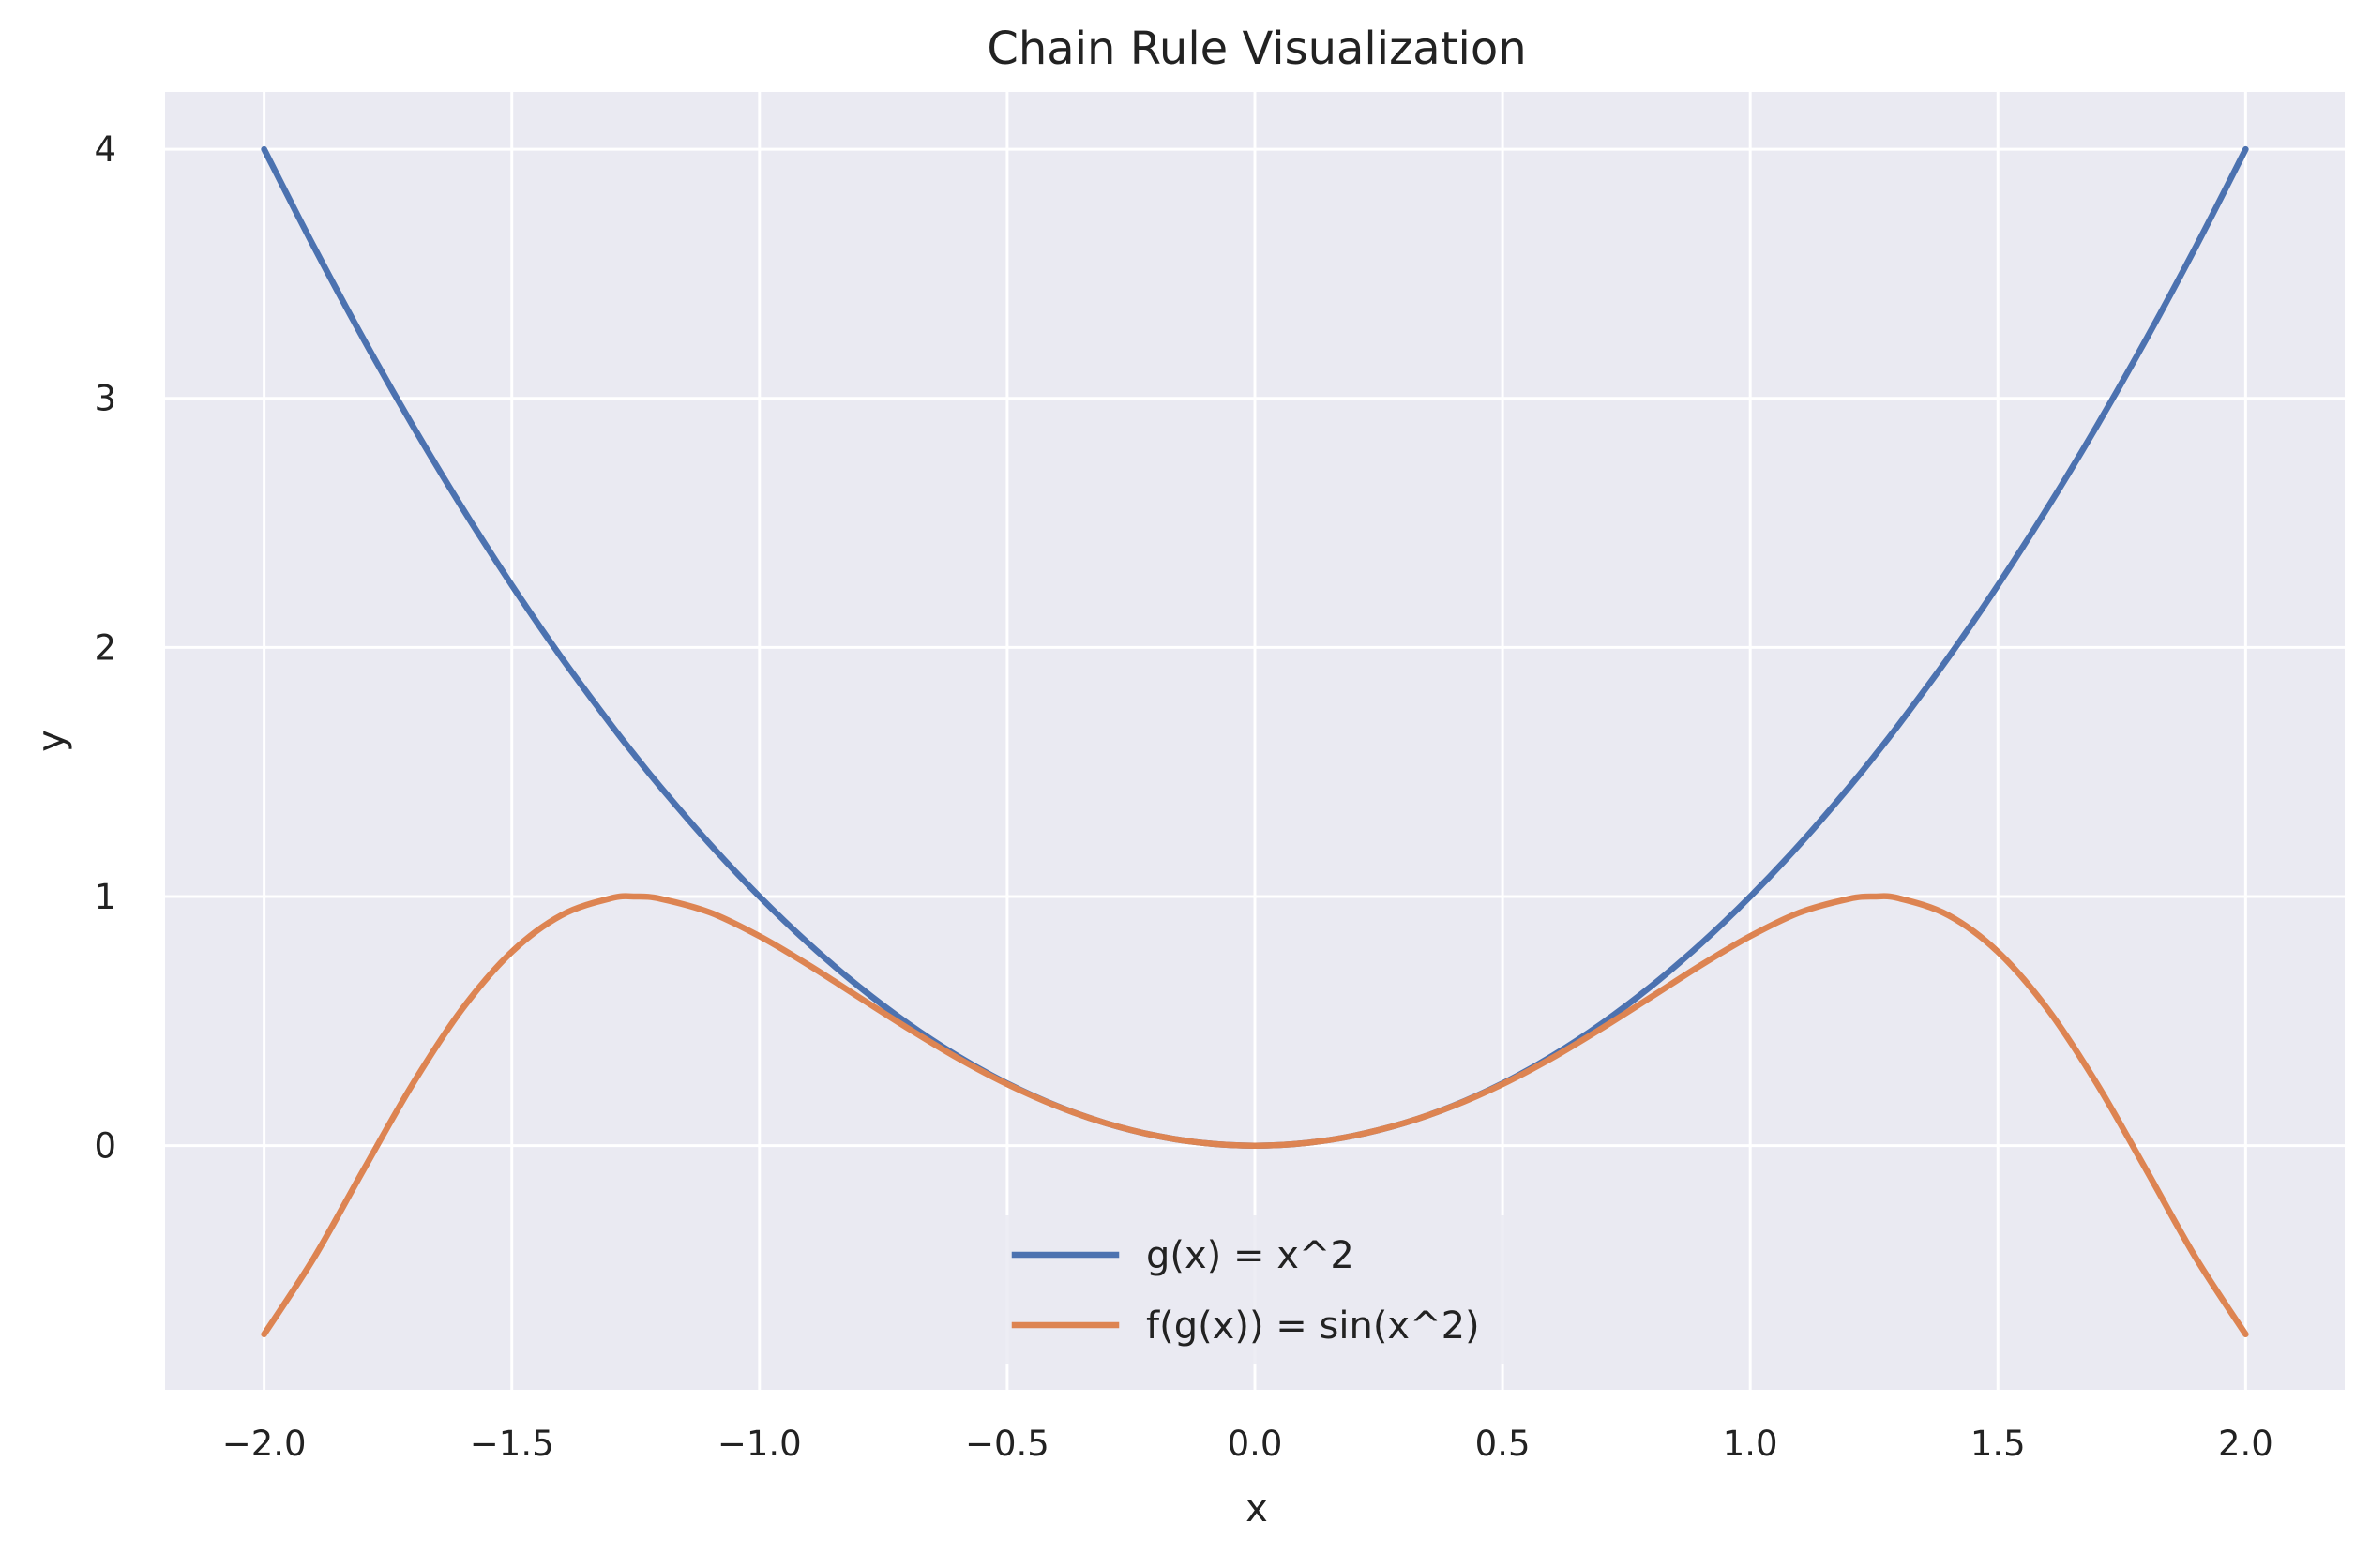  Describe the element at coordinates (1255, 1444) in the screenshot. I see `x-tick-label: 0.0` at that location.